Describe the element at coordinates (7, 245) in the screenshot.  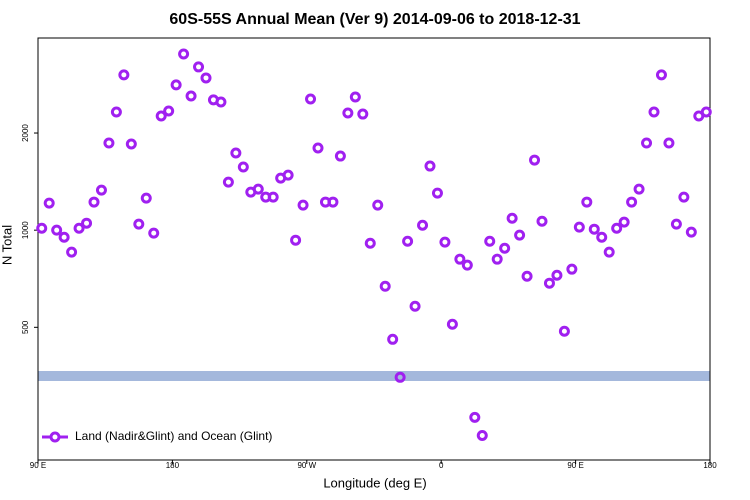
I see `y-axis-label: N Total` at that location.